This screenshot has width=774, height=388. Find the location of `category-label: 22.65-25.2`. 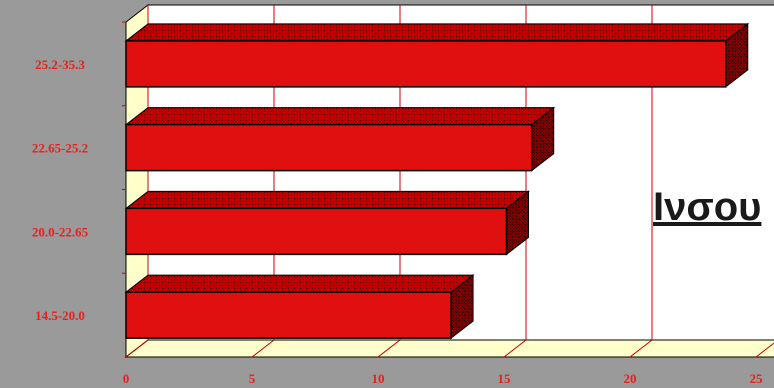

category-label: 22.65-25.2 is located at coordinates (60, 148).